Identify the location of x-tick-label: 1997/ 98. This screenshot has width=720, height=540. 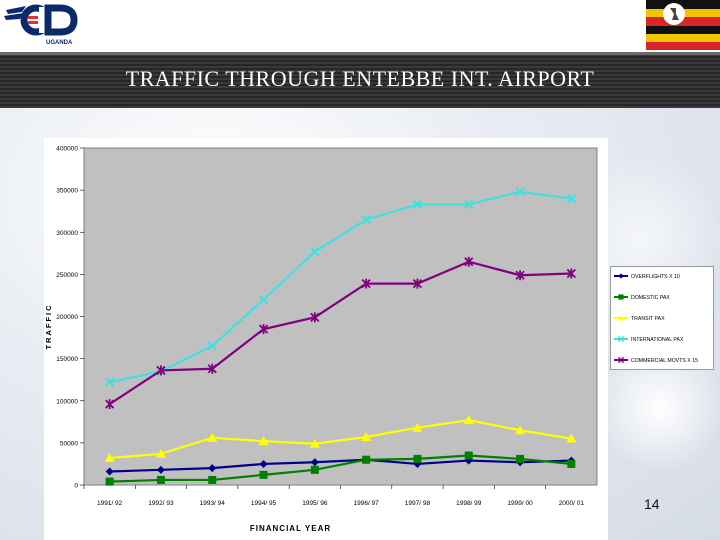
(418, 503).